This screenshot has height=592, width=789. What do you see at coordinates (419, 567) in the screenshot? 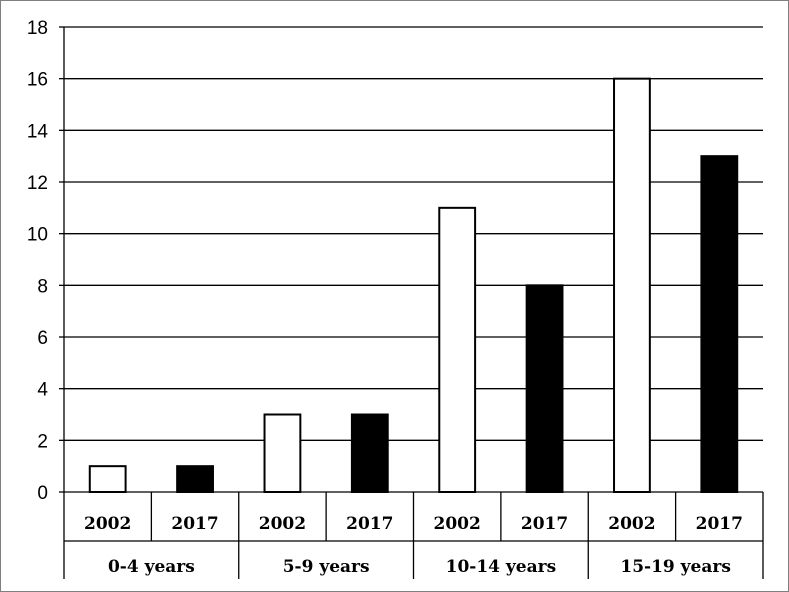
I see `x-axis-group-labels: 0-4 years 5-9 years 10-14 years 15-19 years` at bounding box center [419, 567].